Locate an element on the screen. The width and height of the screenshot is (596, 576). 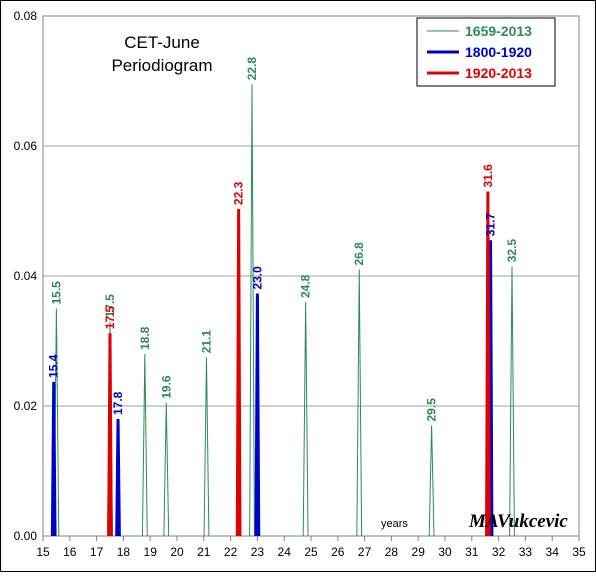
peak-1800-1920-17.8 is located at coordinates (118, 477).